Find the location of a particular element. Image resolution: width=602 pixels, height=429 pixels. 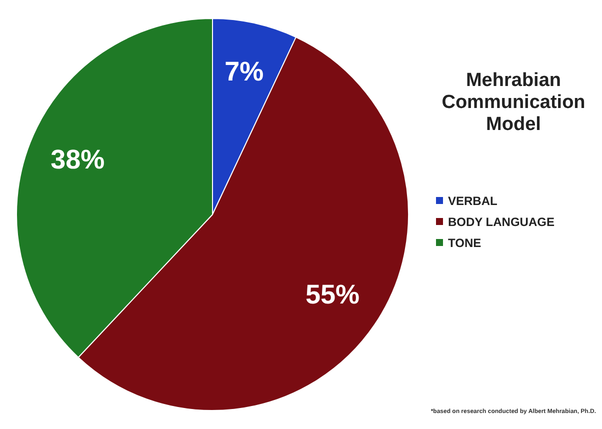

legend-label: BODY LANGUAGE is located at coordinates (501, 221).